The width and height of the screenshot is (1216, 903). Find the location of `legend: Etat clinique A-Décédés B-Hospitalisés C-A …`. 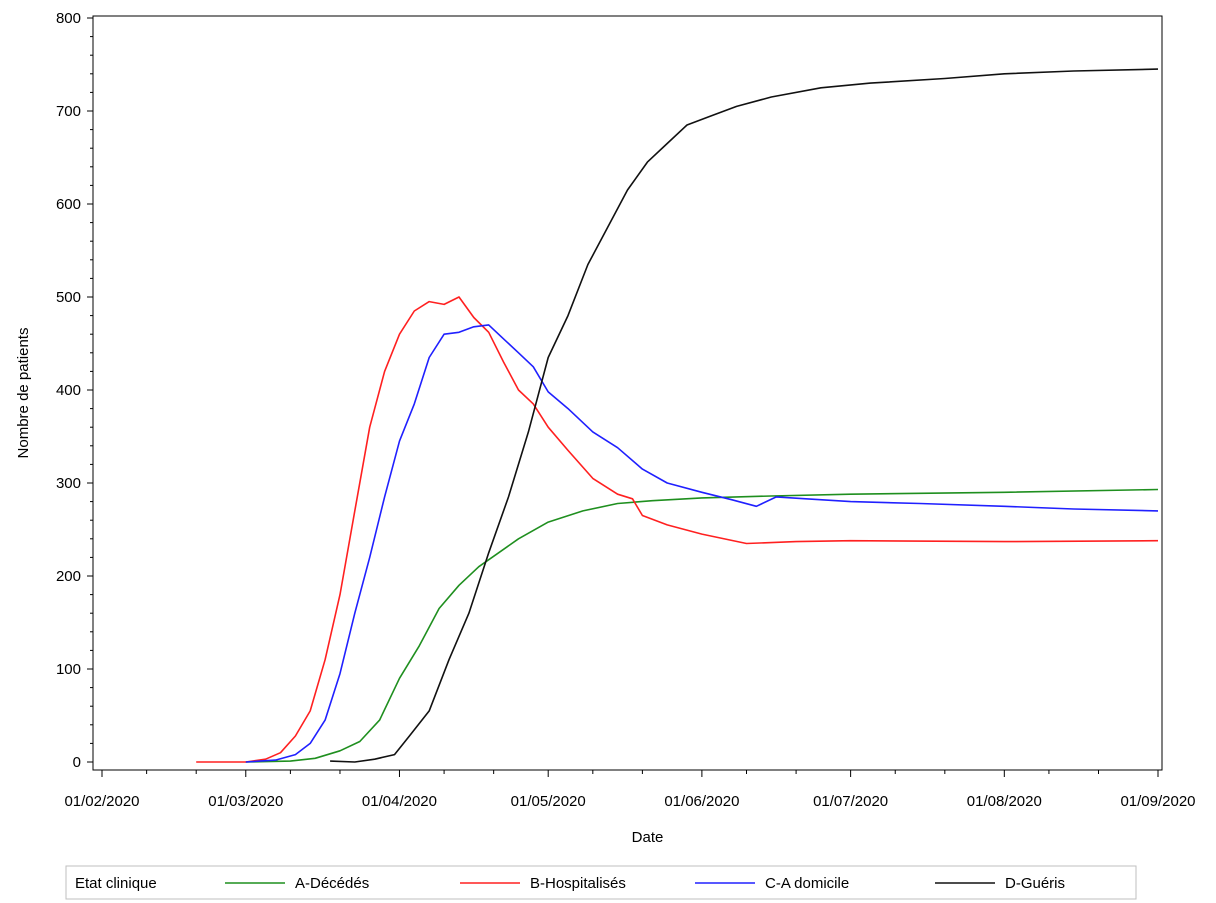

legend: Etat clinique A-Décédés B-Hospitalisés C-A … is located at coordinates (601, 882).